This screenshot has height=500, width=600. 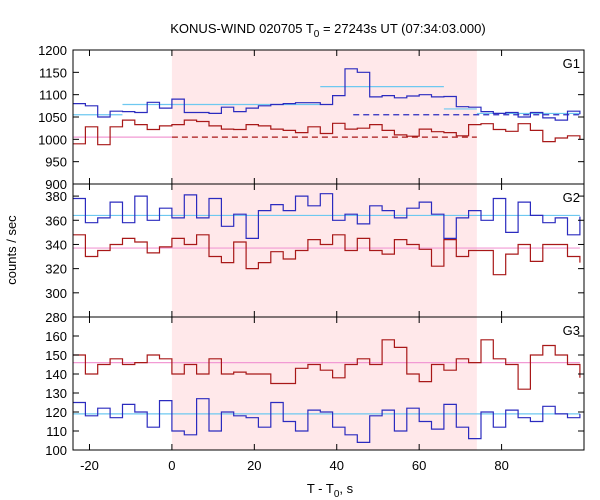 What do you see at coordinates (402, 28) in the screenshot?
I see `title-rest: = 27243s UT (07:34:03.000)` at bounding box center [402, 28].